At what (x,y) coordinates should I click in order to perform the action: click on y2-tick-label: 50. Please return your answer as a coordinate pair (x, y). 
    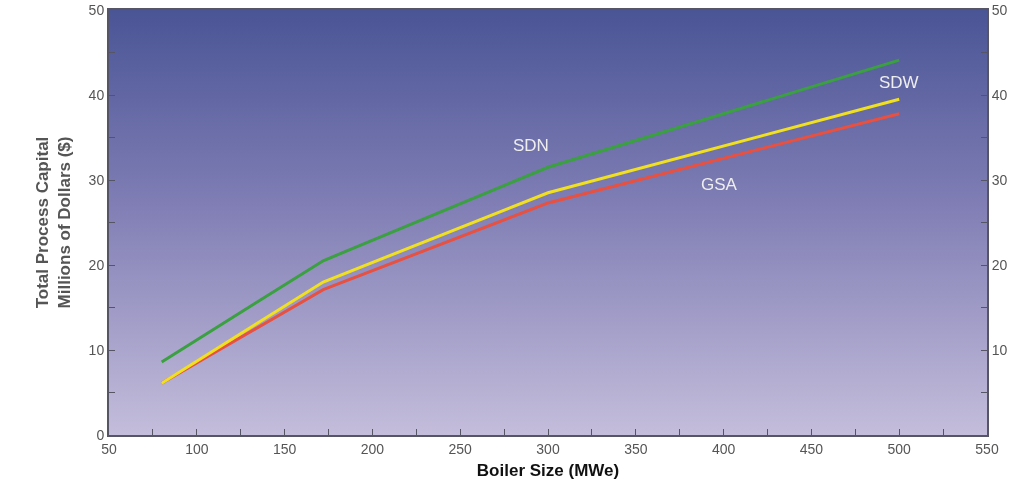
    Looking at the image, I should click on (999, 9).